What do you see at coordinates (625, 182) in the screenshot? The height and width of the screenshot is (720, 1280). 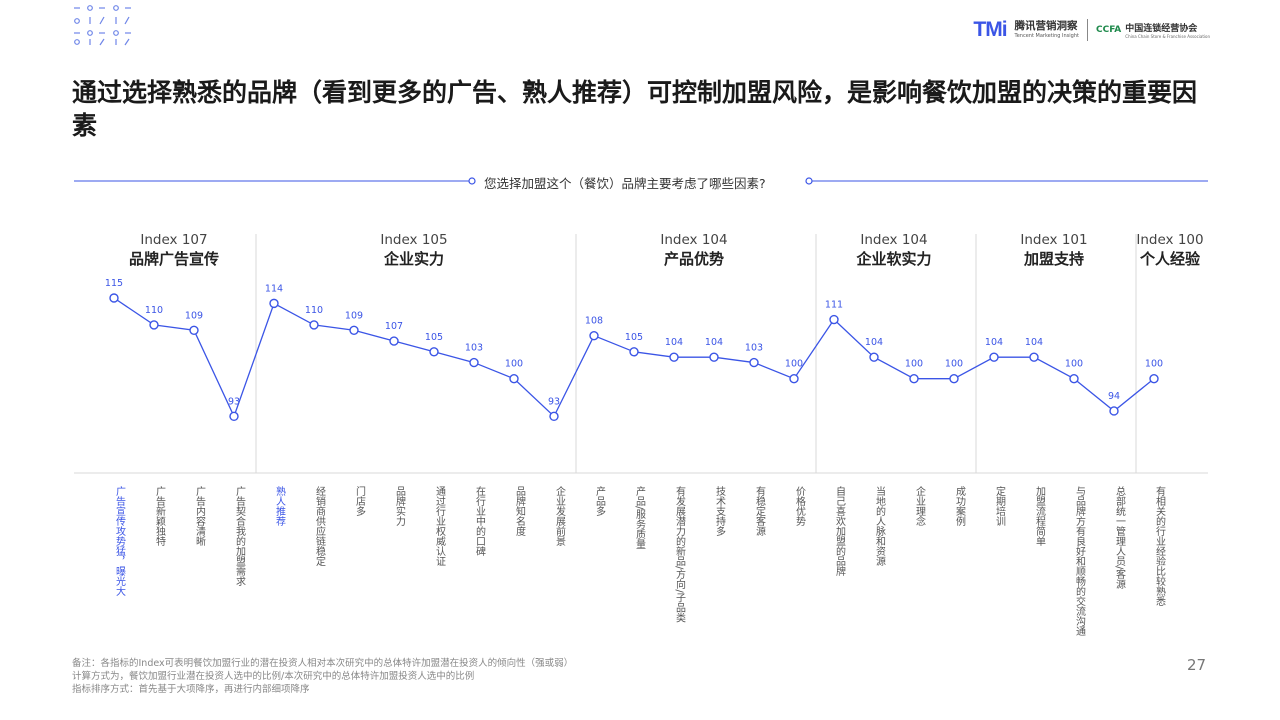 I see `survey-question: 您选择加盟这个（餐饮）品牌主要考虑了哪些因素?` at bounding box center [625, 182].